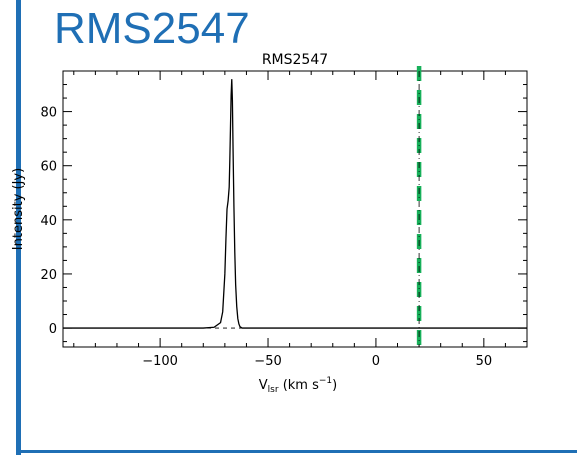  Describe the element at coordinates (295, 60) in the screenshot. I see `chart-title: RMS2547` at that location.